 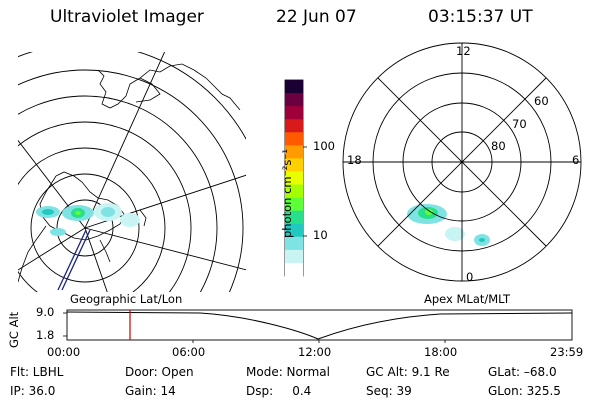 I want to click on mlat-label-70: 70, so click(x=519, y=124).